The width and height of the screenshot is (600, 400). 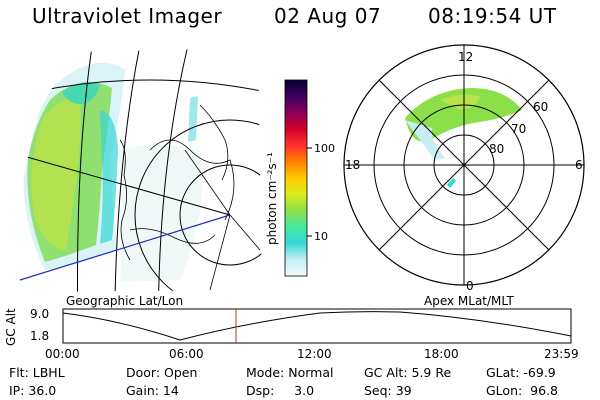 I want to click on gain-readout: Gain: 14, so click(x=152, y=390).